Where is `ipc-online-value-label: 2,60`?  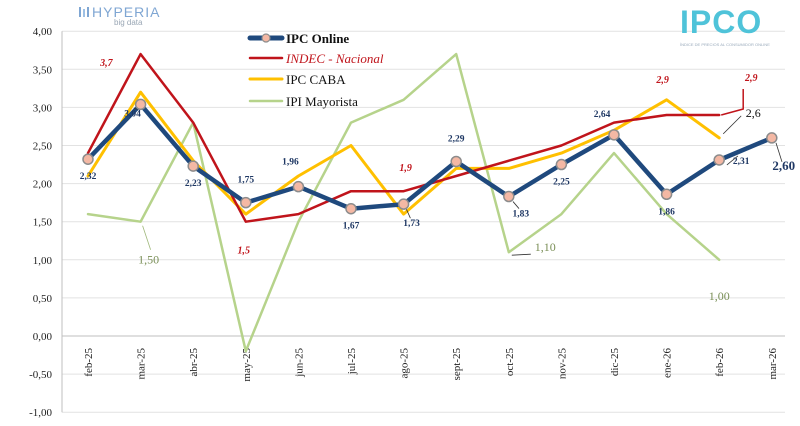
ipc-online-value-label: 2,60 is located at coordinates (783, 165).